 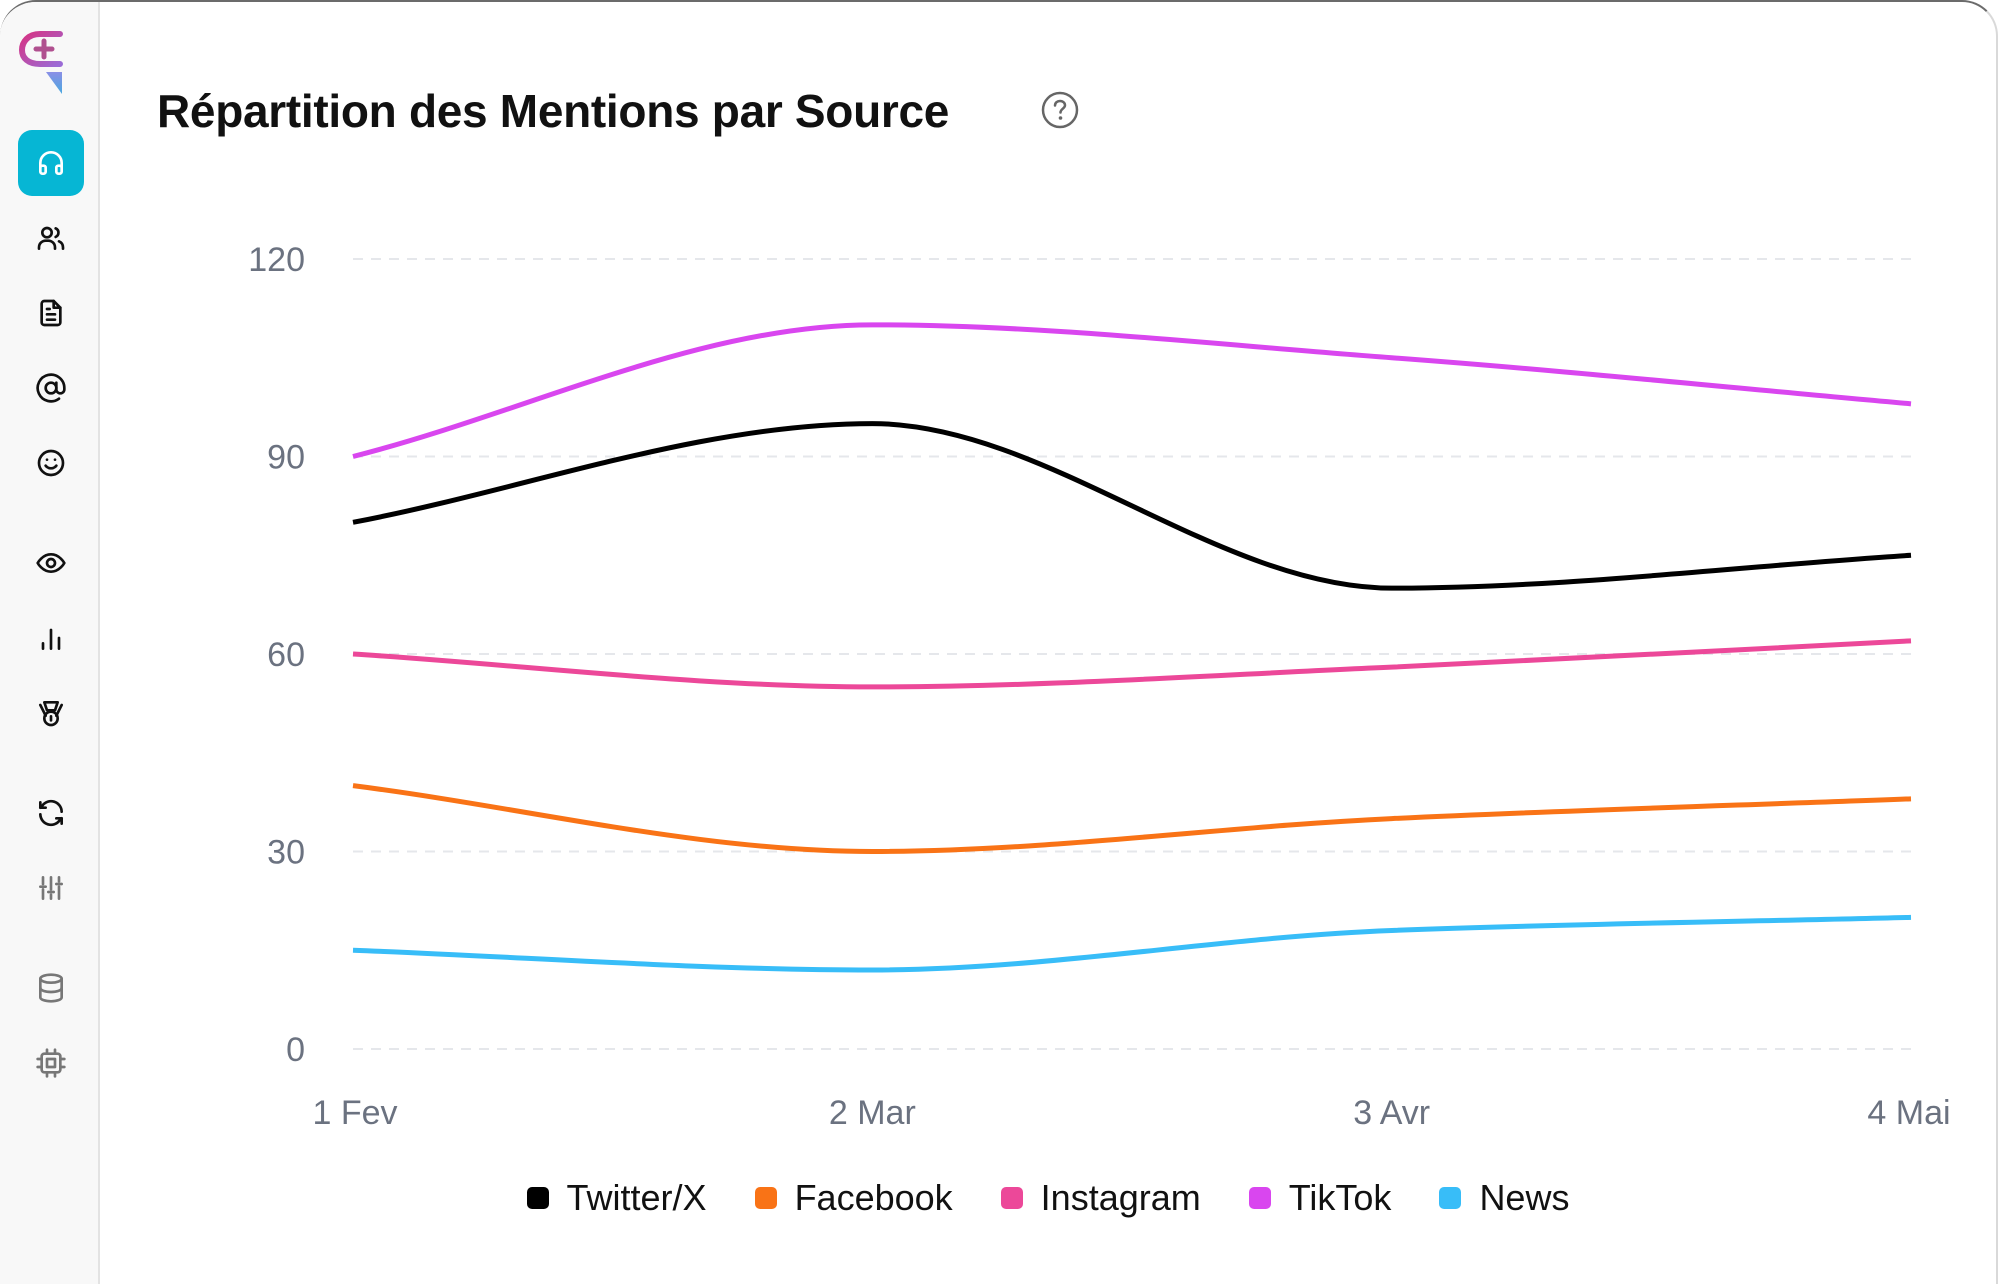 I want to click on smile-icon, so click(x=51, y=463).